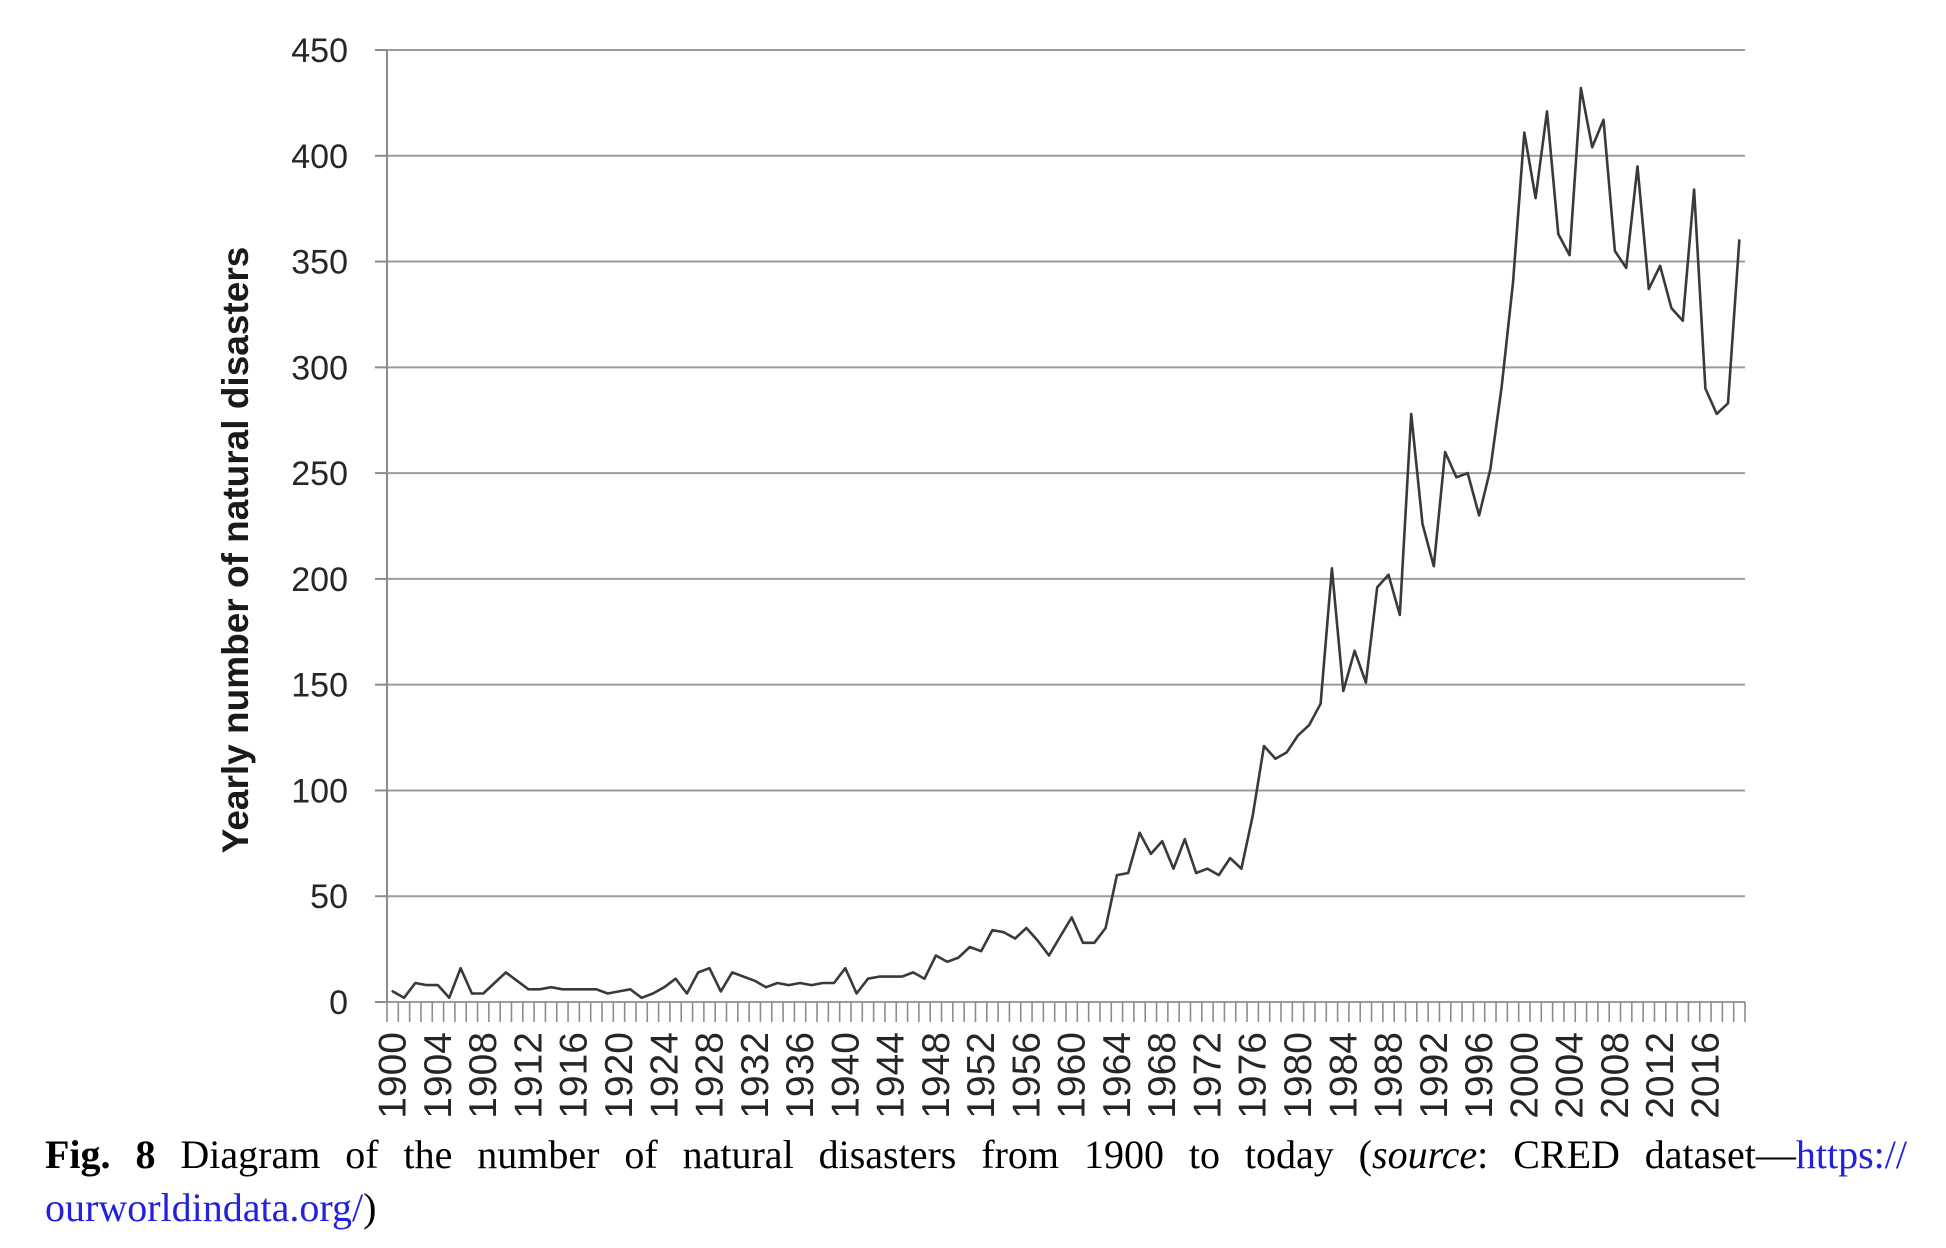  I want to click on x-tick-label: 1988, so click(1389, 1075).